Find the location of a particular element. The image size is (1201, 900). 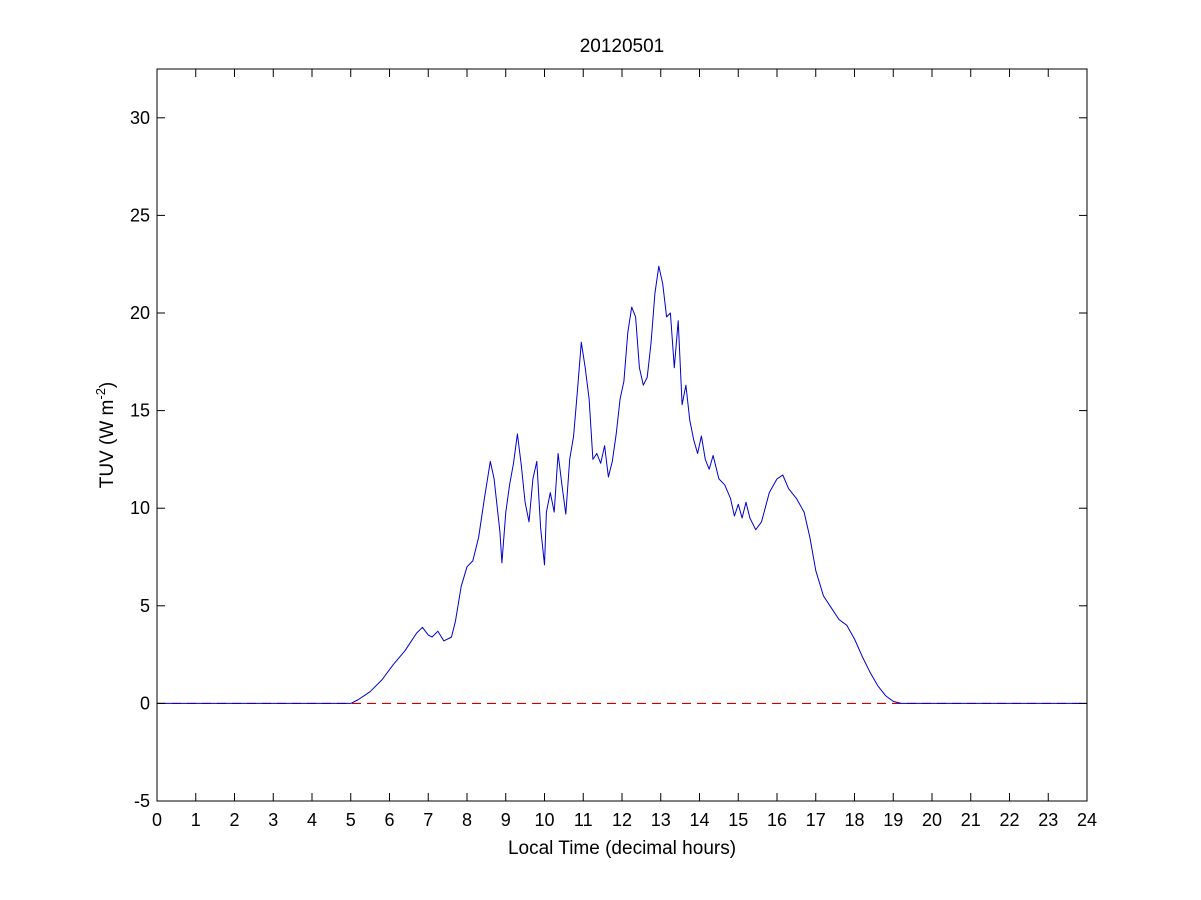

x-tick-label: 10 is located at coordinates (544, 820).